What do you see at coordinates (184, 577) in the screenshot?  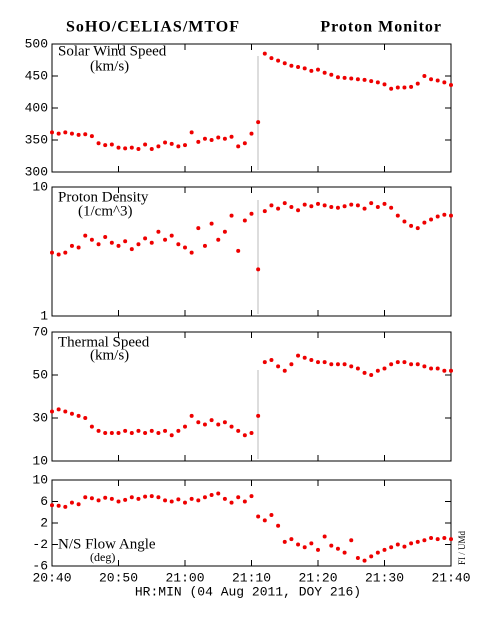 I see `x-tick-label: 21:00` at bounding box center [184, 577].